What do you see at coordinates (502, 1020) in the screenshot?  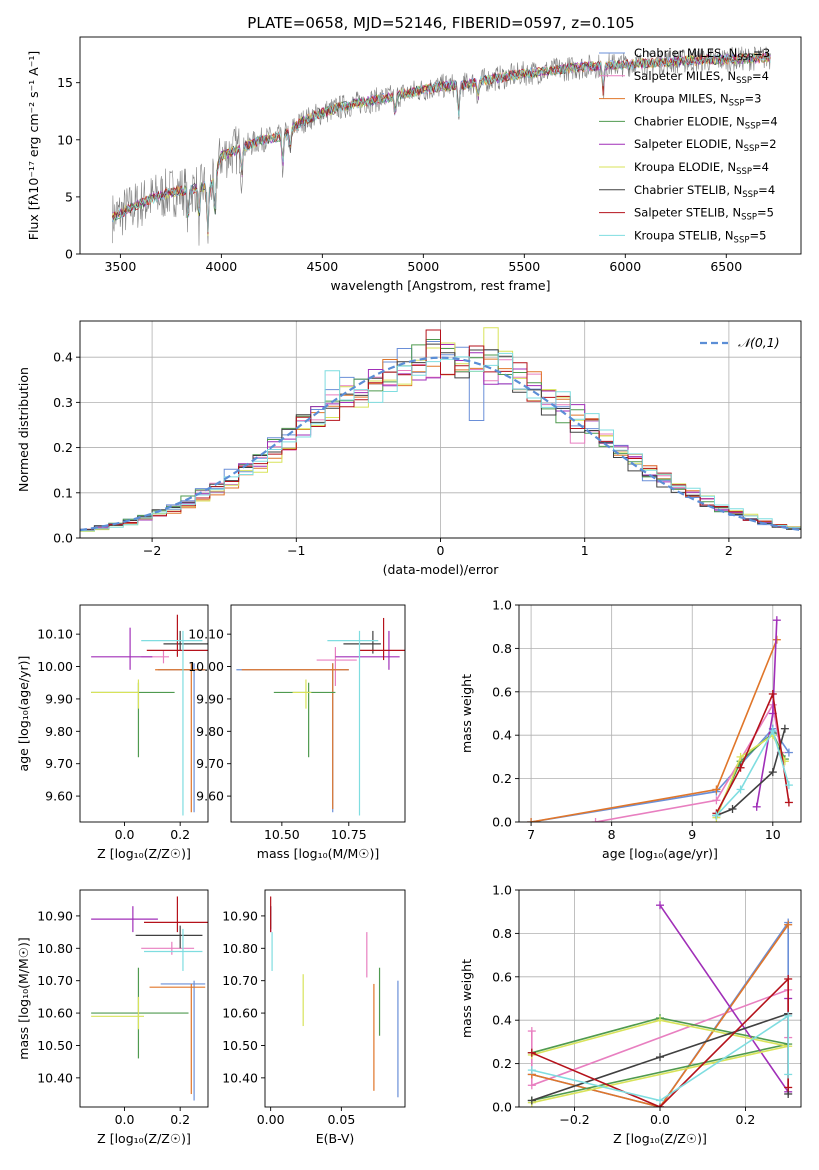 I see `y-tick-label: 0.4` at bounding box center [502, 1020].